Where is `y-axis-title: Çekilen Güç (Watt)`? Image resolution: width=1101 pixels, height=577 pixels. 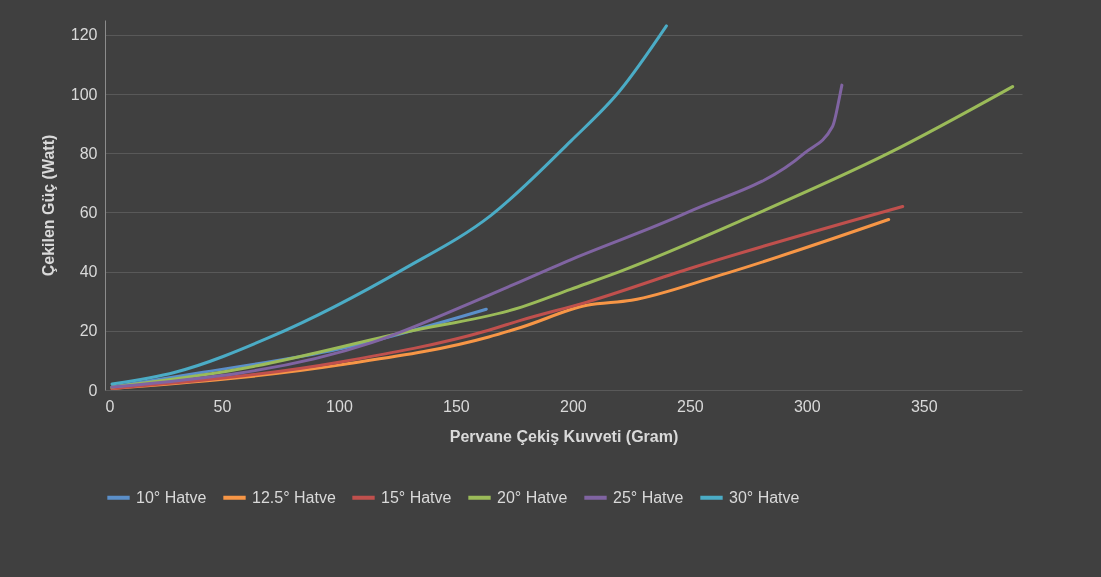 y-axis-title: Çekilen Güç (Watt) is located at coordinates (48, 205).